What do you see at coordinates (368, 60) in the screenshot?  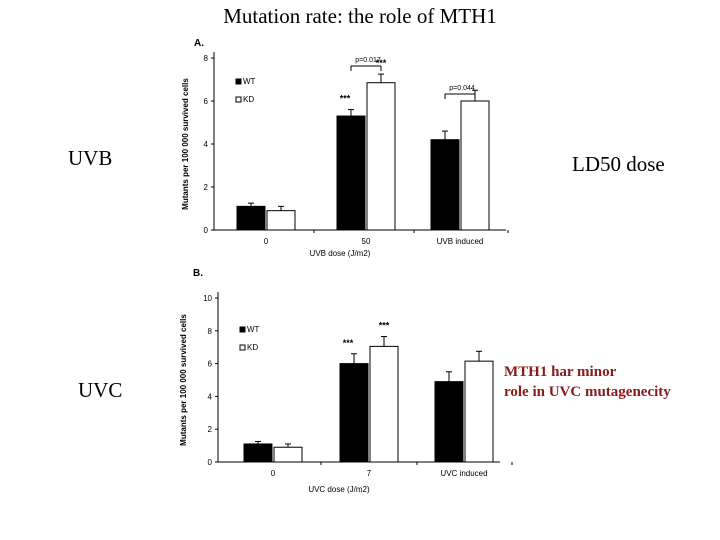 I see `p-value-label: p=0.017` at bounding box center [368, 60].